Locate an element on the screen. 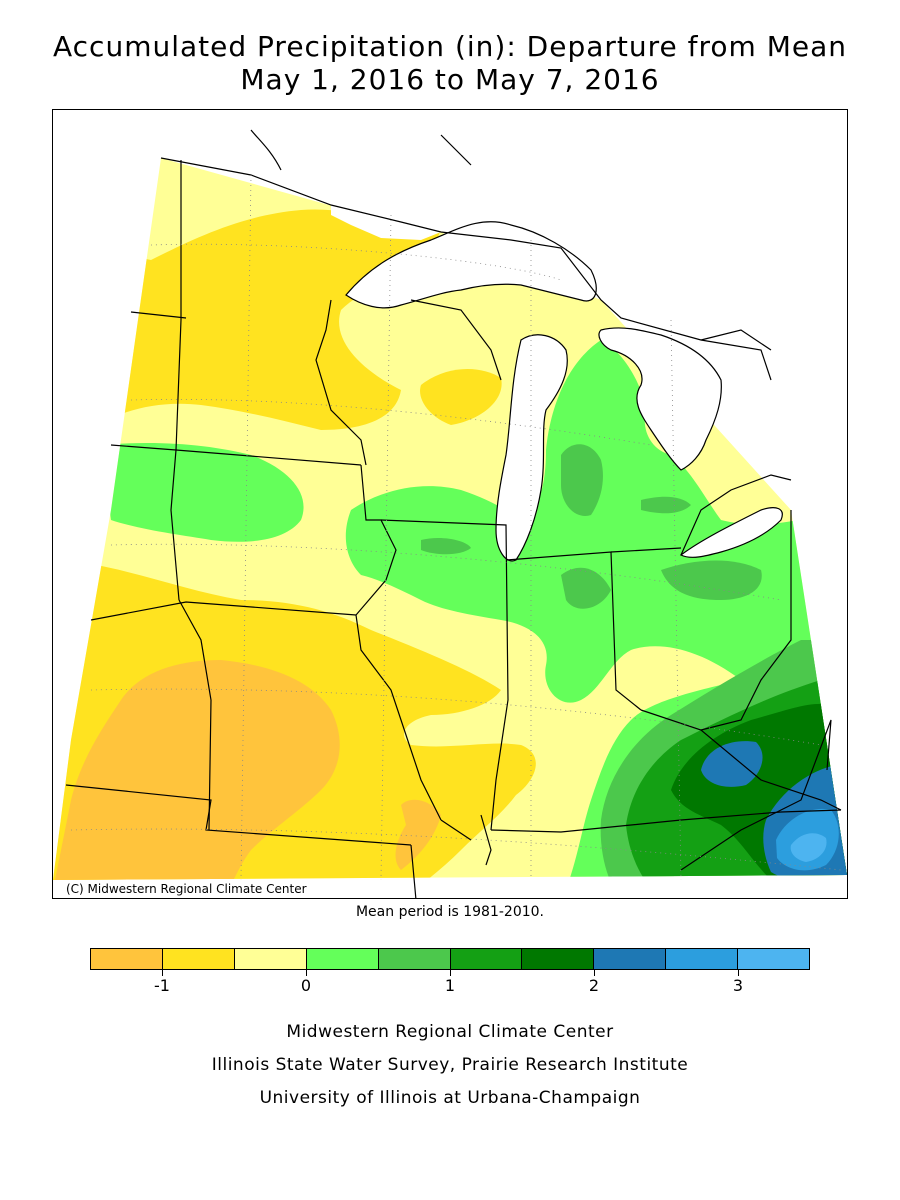  border-indiana-michigan is located at coordinates (646, 550).